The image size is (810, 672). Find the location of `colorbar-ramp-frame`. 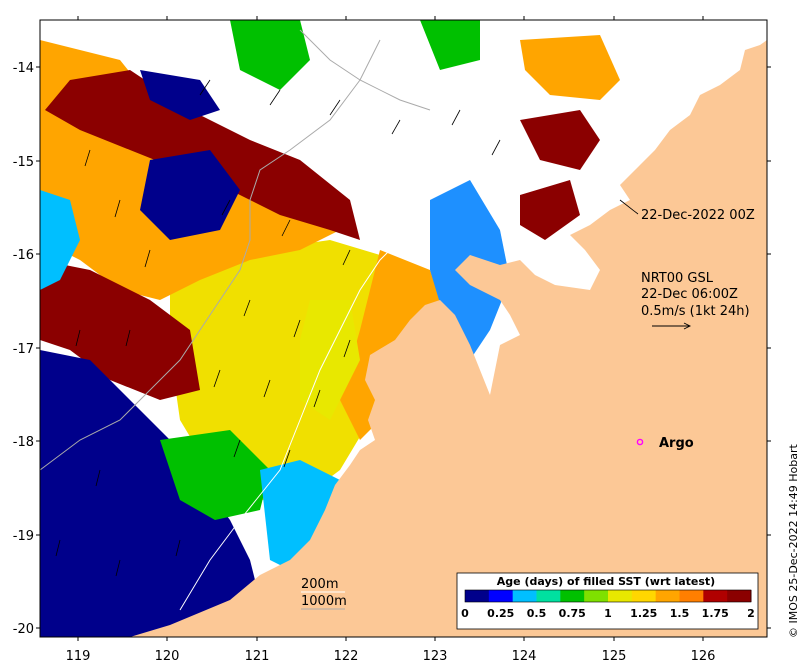

colorbar-ramp-frame is located at coordinates (608, 596).